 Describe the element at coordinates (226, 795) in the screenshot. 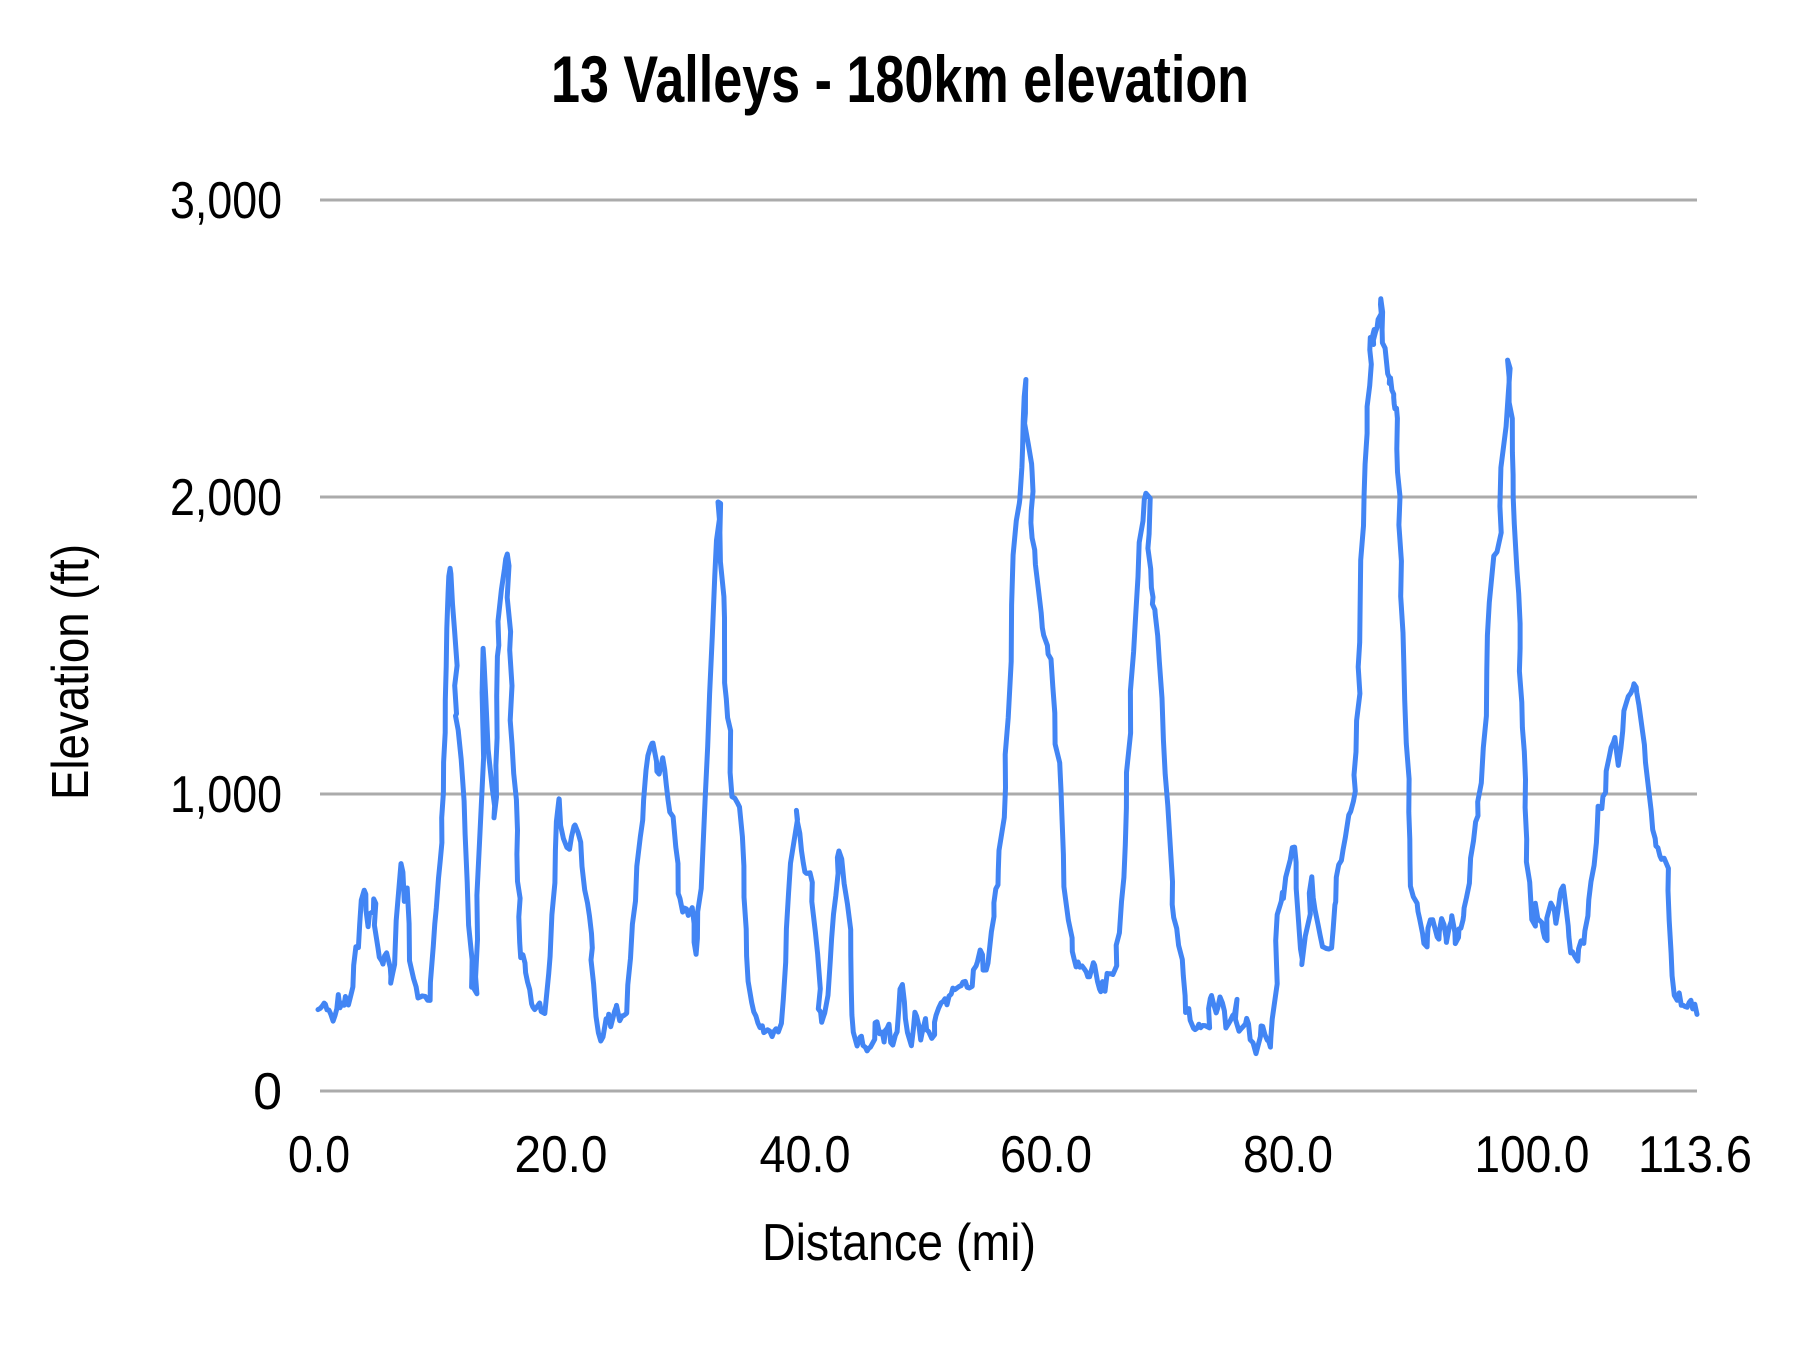

I see `svg-text: 1,000` at that location.